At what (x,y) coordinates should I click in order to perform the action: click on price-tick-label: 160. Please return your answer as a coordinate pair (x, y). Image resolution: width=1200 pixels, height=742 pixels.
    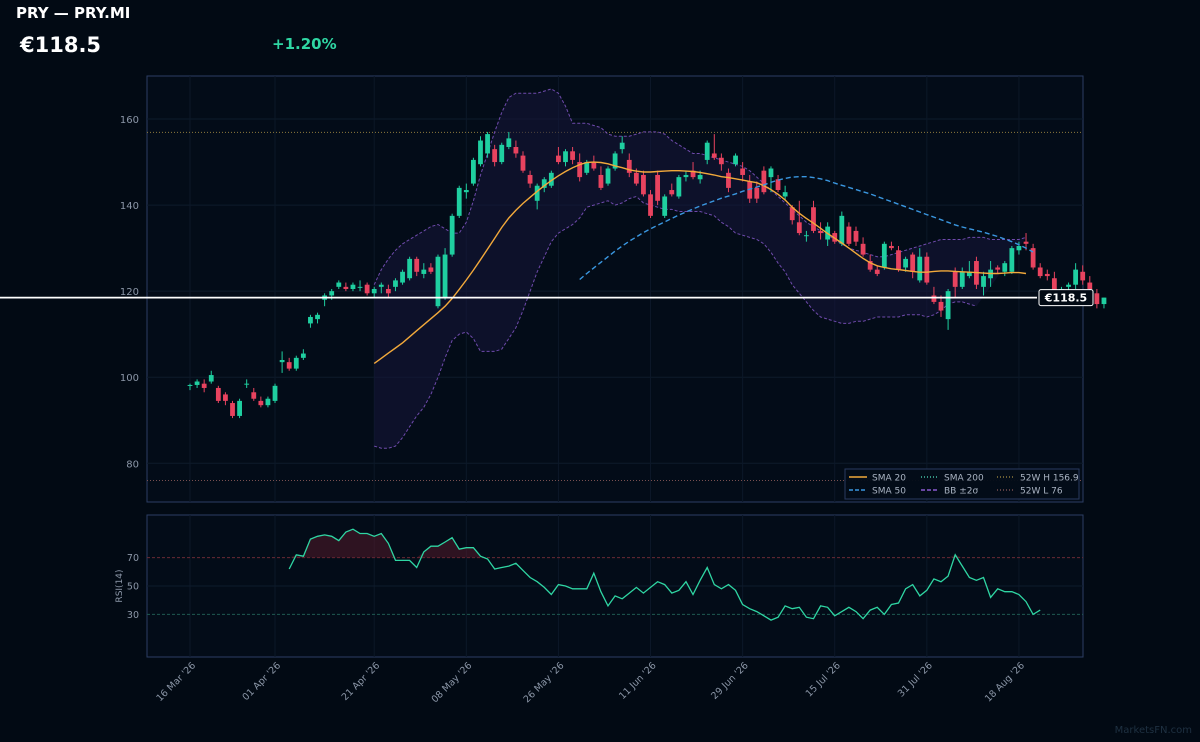
    Looking at the image, I should click on (129, 120).